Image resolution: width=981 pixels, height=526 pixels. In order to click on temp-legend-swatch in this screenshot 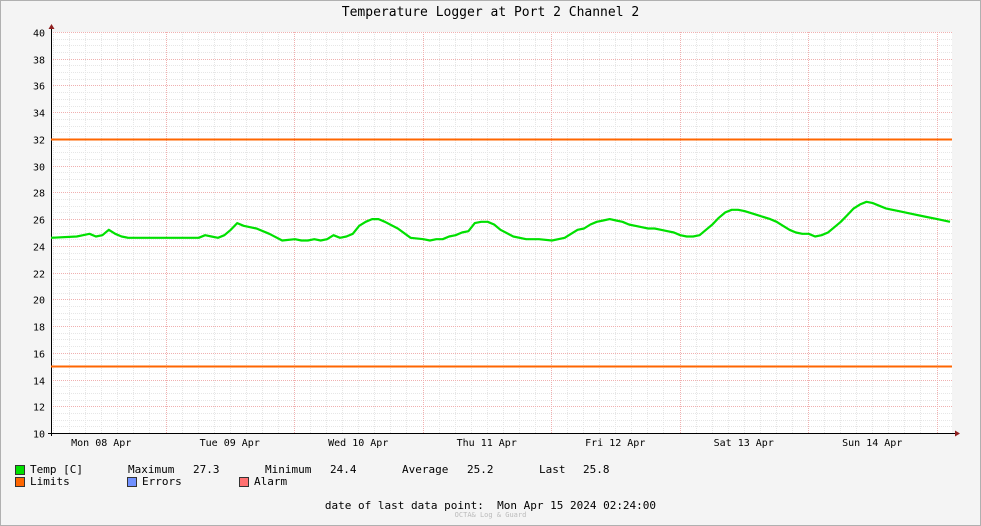, I will do `click(20, 470)`.